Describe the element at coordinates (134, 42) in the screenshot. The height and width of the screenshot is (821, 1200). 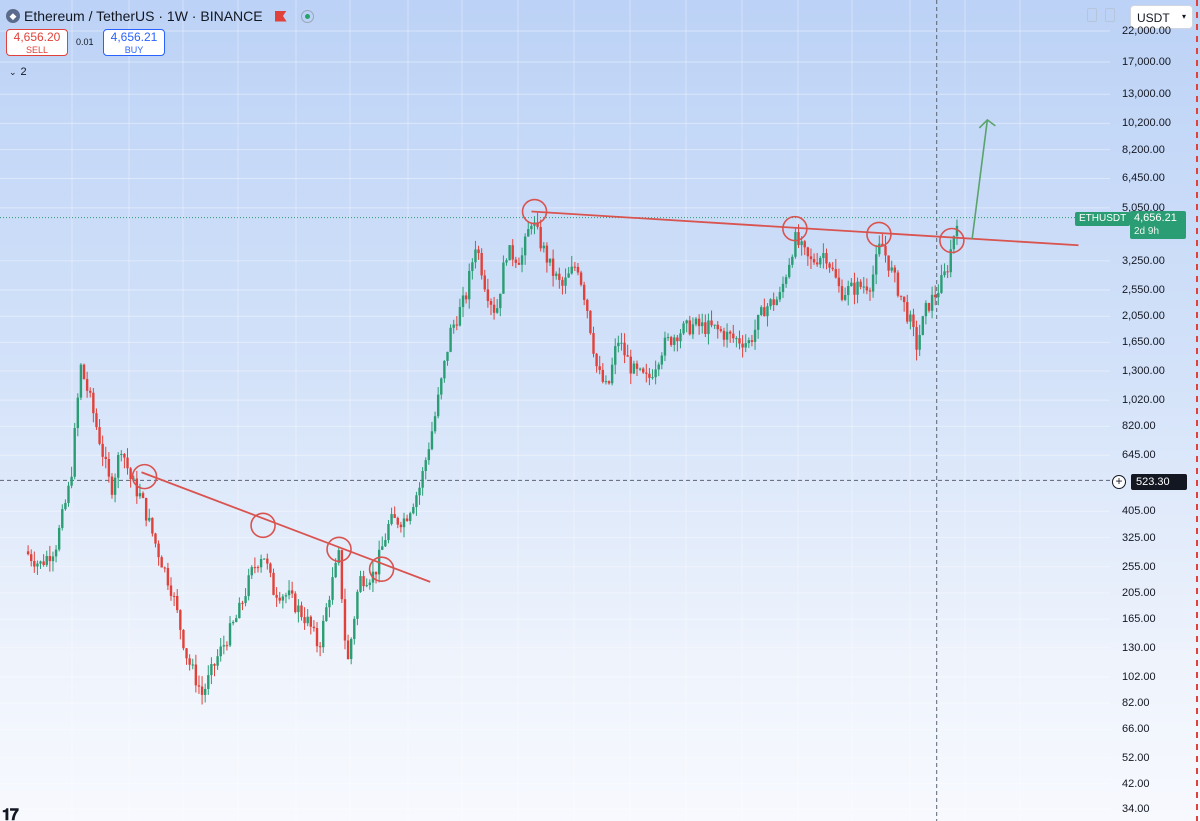
I see `buy-button: 4,656.21 BUY` at that location.